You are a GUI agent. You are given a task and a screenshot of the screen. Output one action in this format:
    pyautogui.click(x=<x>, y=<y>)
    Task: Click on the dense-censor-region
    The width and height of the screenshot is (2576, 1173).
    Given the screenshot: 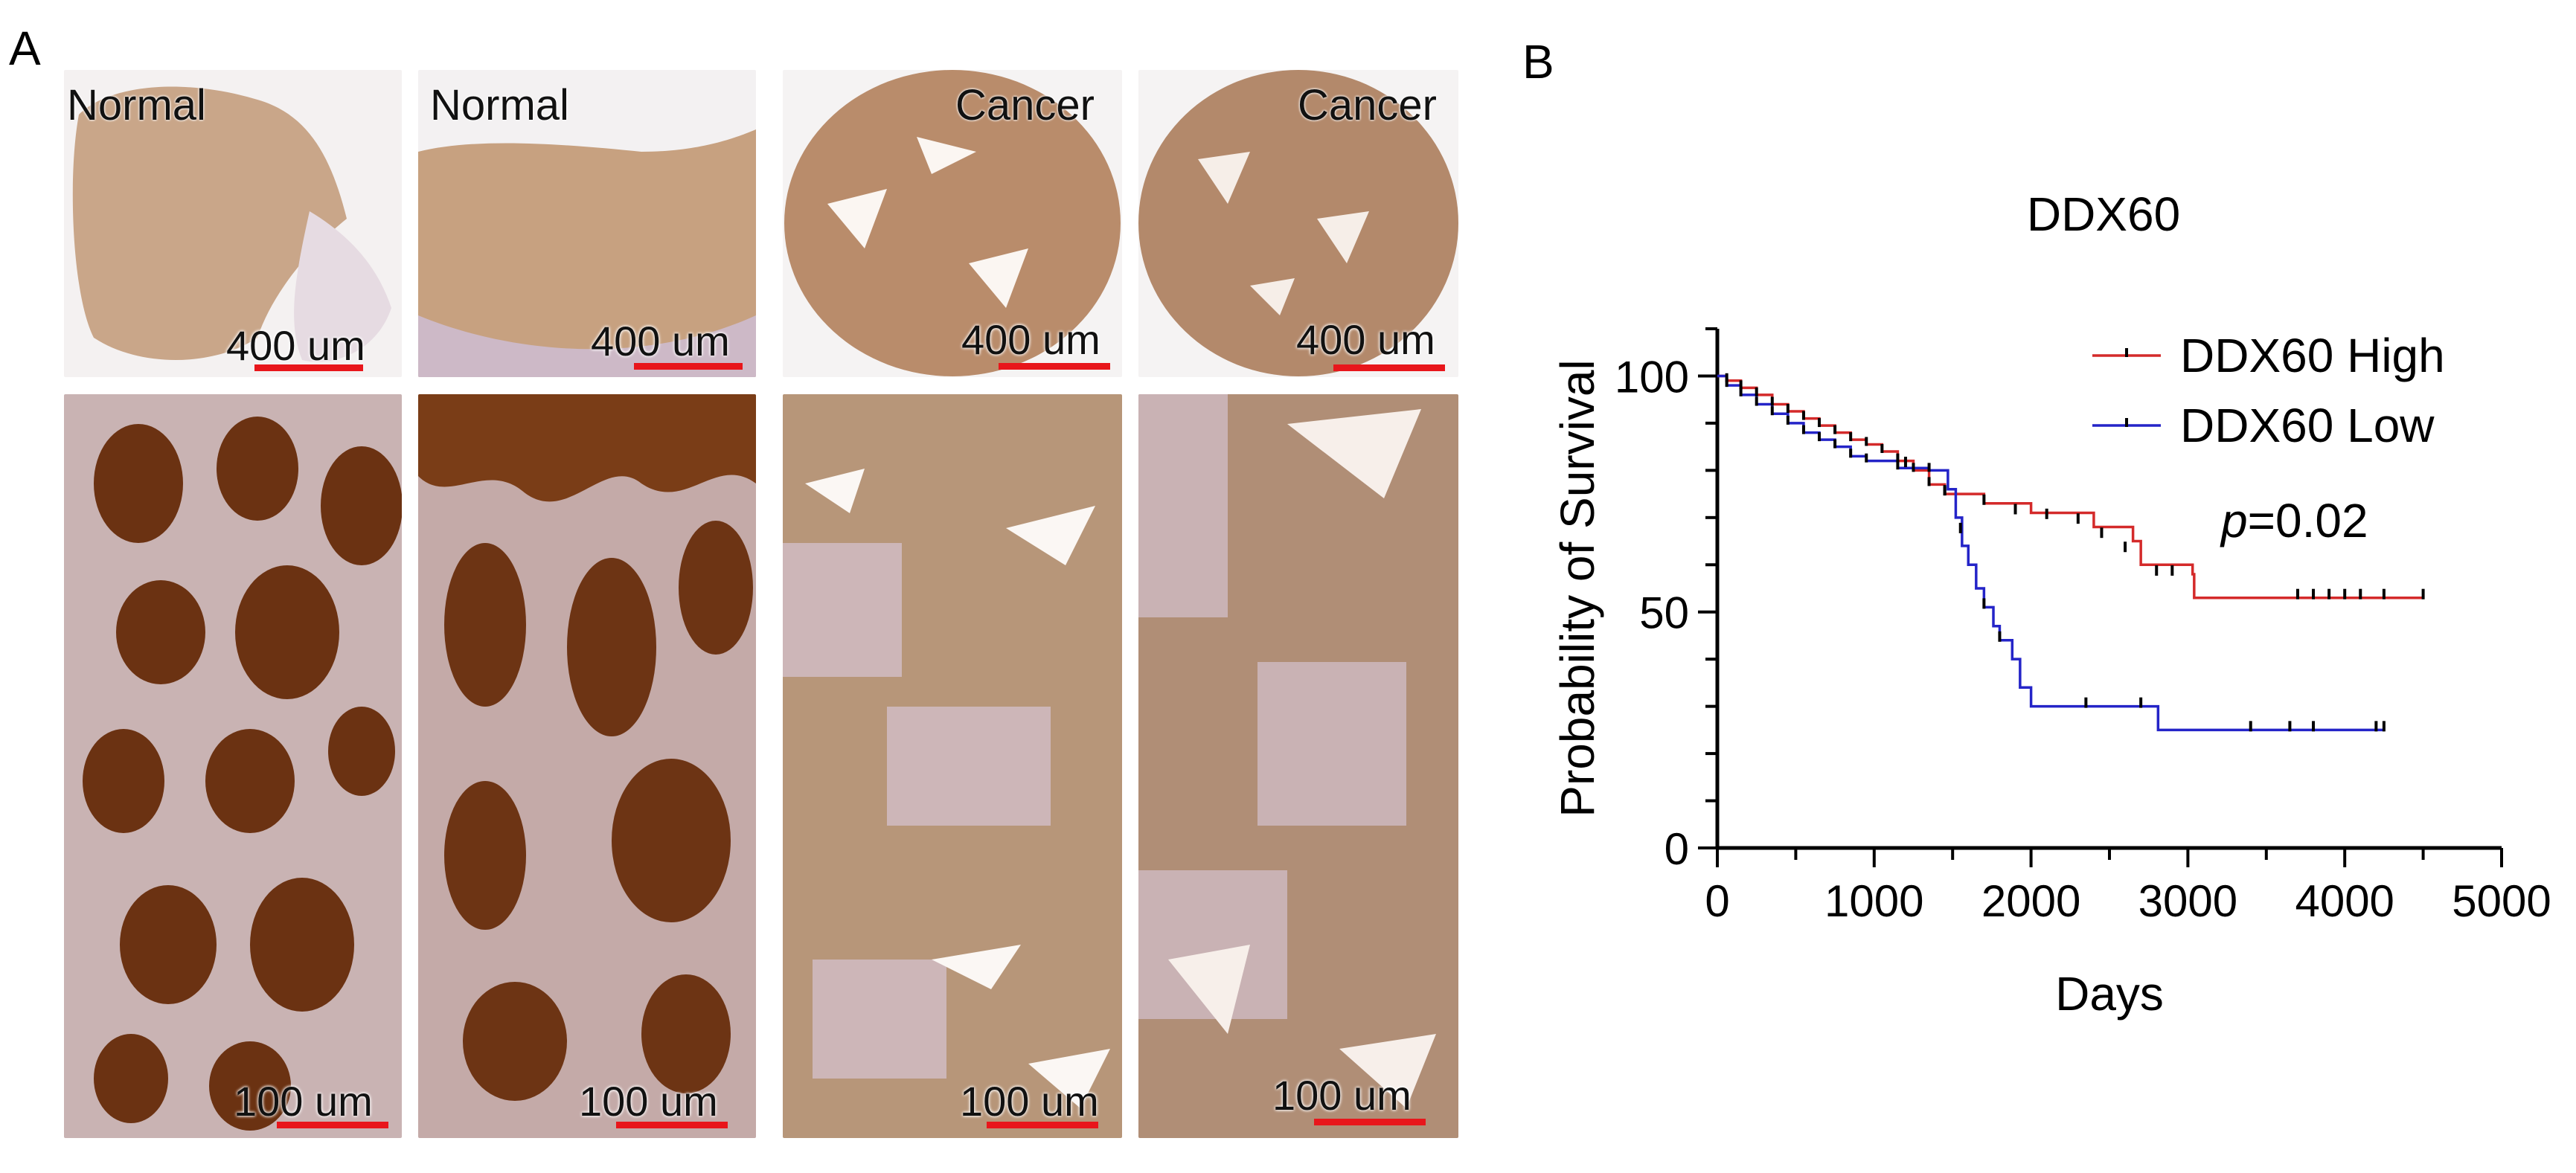 What is the action you would take?
    pyautogui.click(x=1836, y=434)
    